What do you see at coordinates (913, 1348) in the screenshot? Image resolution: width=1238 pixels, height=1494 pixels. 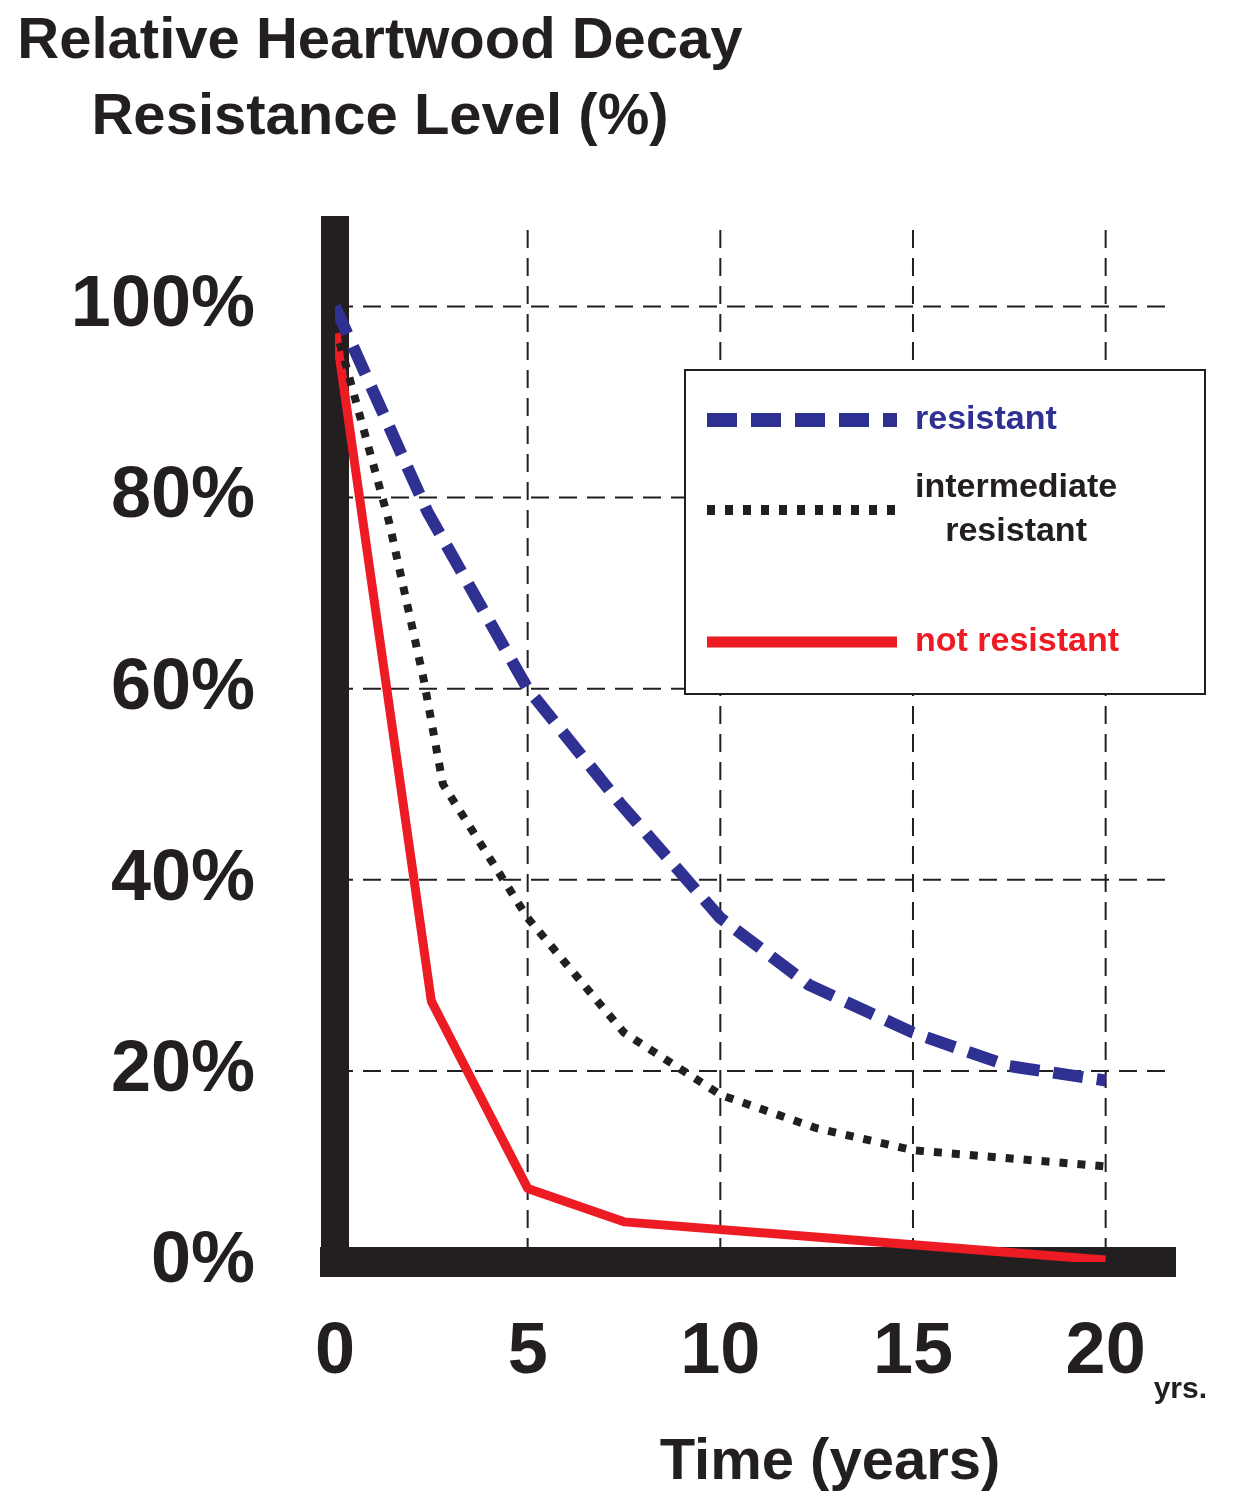 I see `x-tick-label: 15` at bounding box center [913, 1348].